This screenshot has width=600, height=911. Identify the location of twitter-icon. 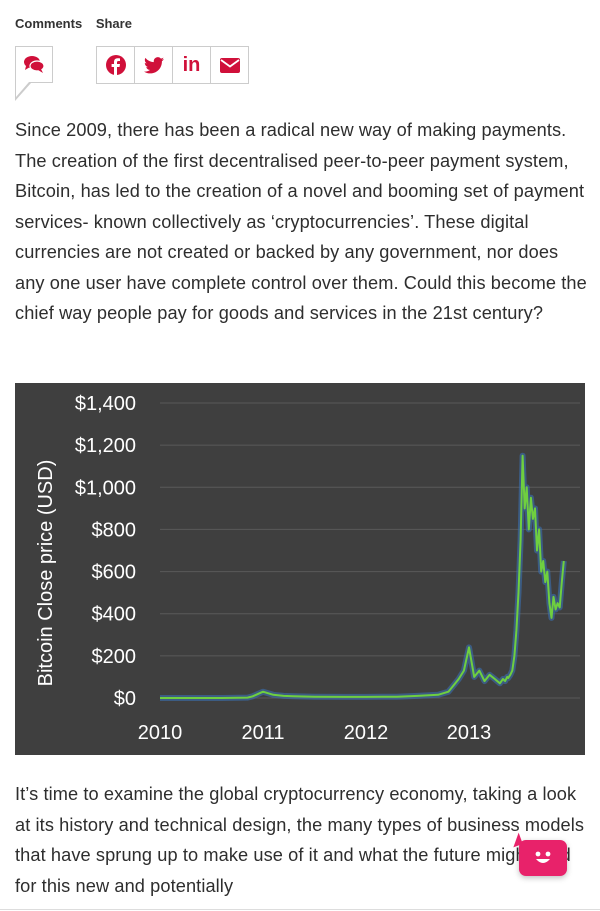
(153, 65).